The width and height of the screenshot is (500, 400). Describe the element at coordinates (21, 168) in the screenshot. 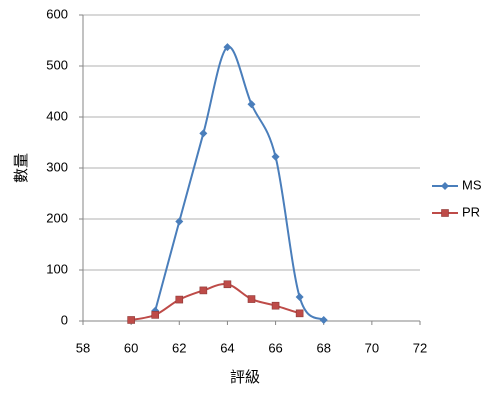

I see `y-axis-label: 數量` at that location.